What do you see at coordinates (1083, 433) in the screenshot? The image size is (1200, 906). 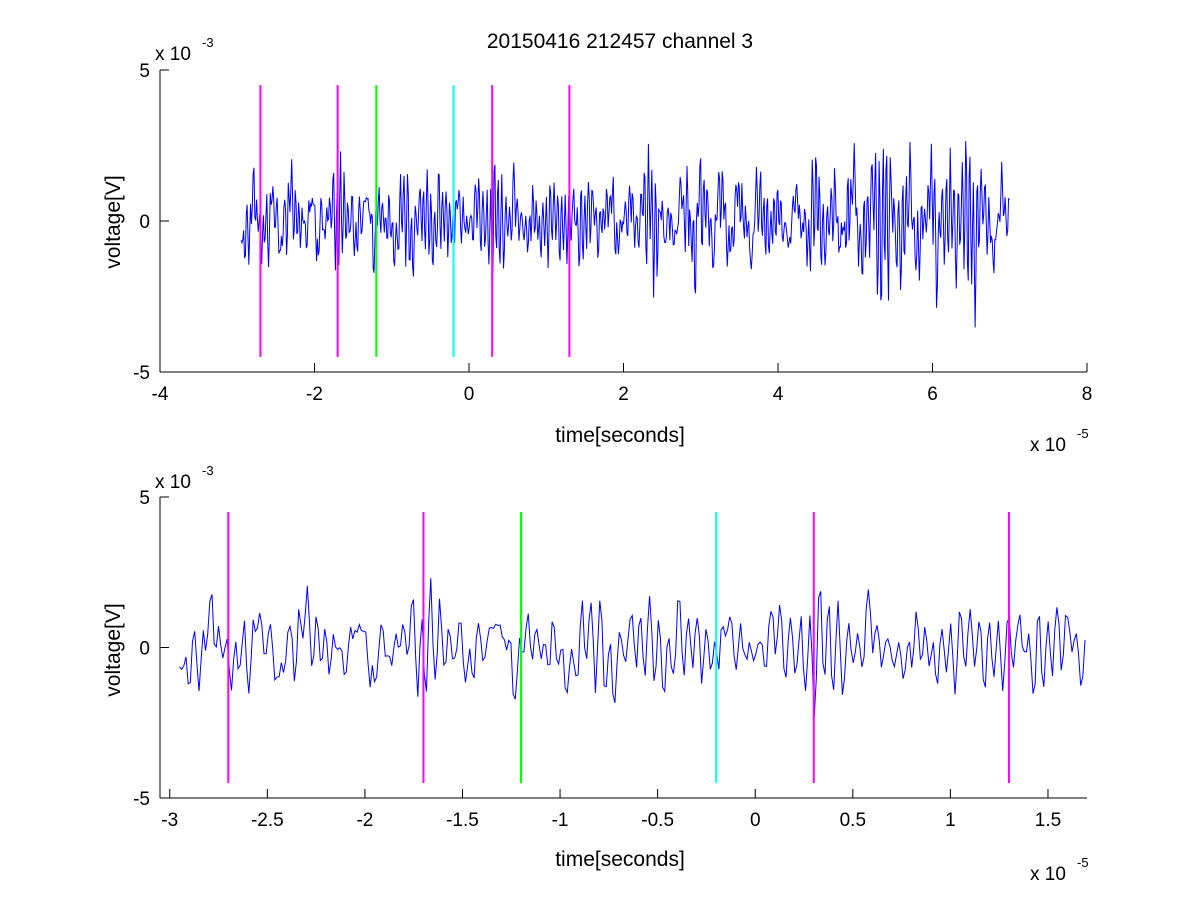 I see `top-x-multiplier-exponent: -5` at bounding box center [1083, 433].